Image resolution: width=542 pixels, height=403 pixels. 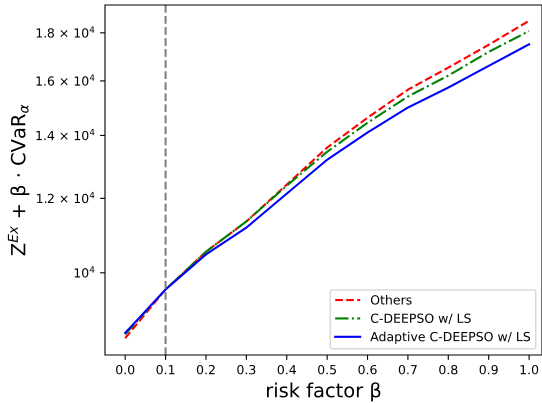 I want to click on y-tick-label: 10$^{4}$, so click(x=84, y=272).